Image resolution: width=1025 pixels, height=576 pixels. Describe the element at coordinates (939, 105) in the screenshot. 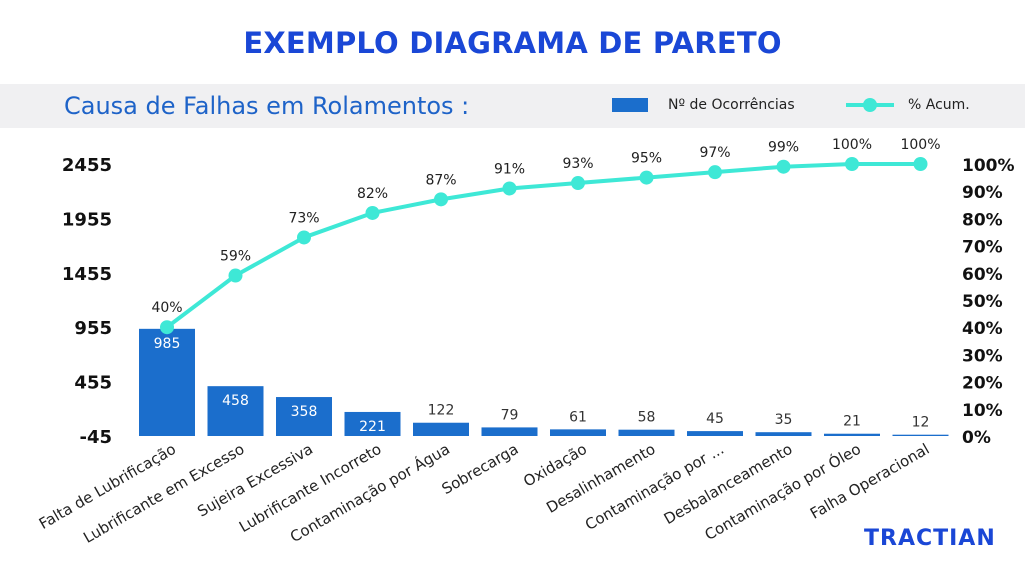

I see `legend-label-cumulative: % Acum.` at that location.